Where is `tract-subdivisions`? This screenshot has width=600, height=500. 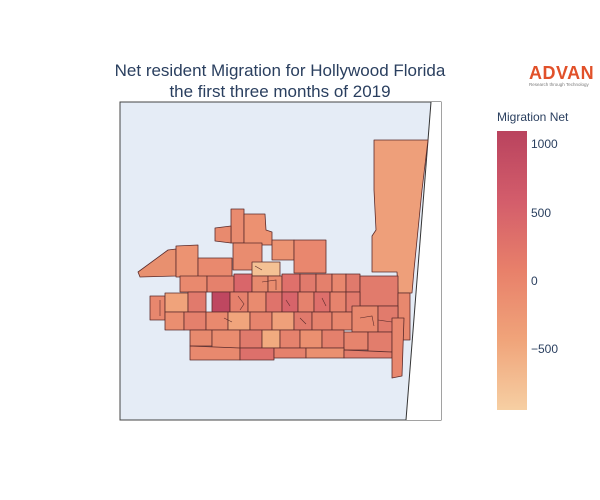 tract-subdivisions is located at coordinates (276, 296).